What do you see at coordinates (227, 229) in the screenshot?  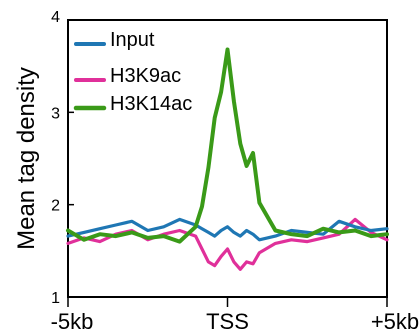 I see `series-line-input` at bounding box center [227, 229].